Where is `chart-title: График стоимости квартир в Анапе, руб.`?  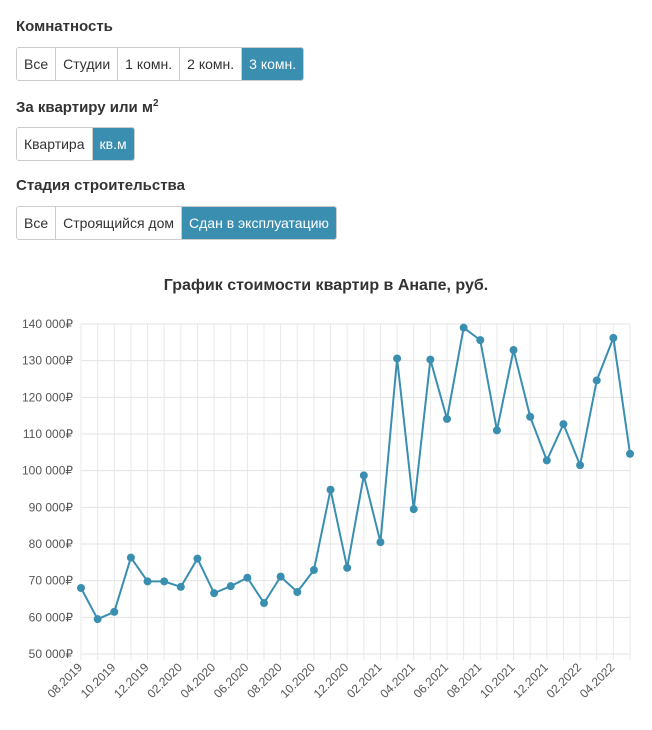 chart-title: График стоимости квартир в Анапе, руб. is located at coordinates (326, 285).